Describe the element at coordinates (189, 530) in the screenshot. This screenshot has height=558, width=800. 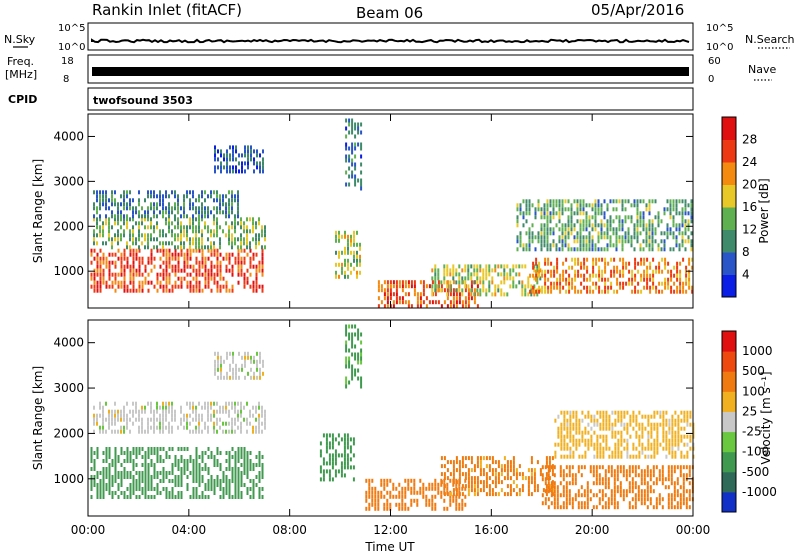
I see `velocity-xtick-label-1: 04:00` at that location.